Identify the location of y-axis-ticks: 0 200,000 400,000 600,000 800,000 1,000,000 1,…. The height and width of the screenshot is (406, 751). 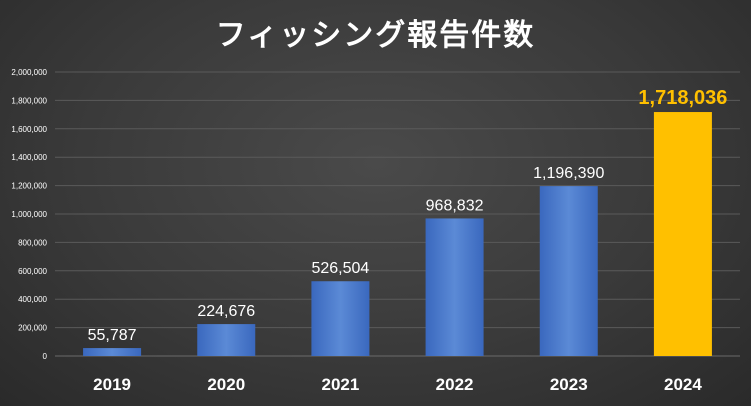
(29, 214).